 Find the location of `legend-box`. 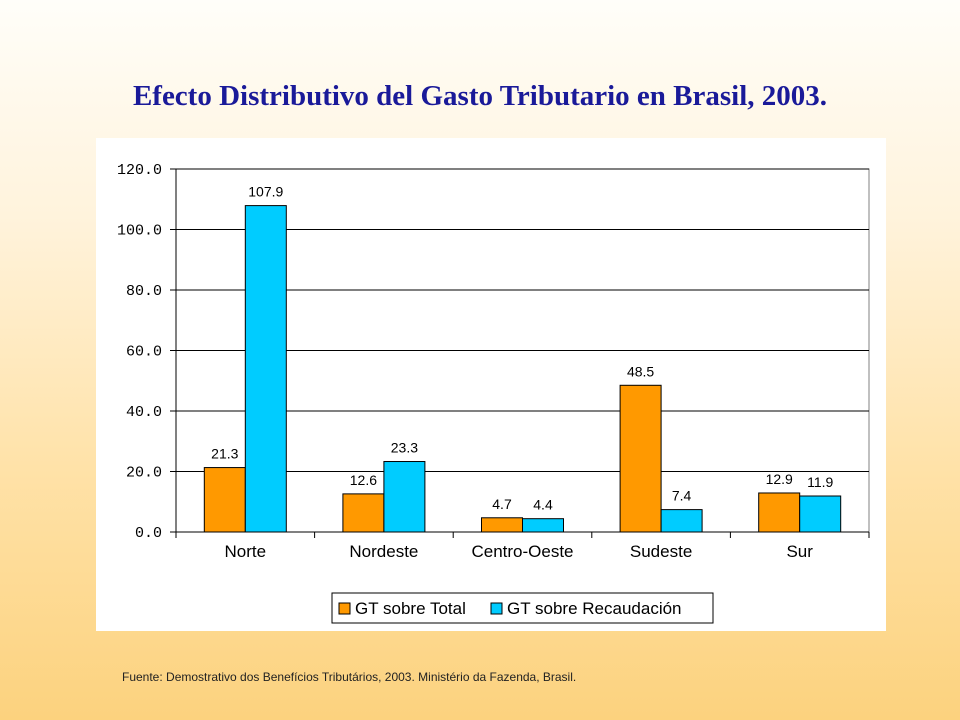

legend-box is located at coordinates (522, 608).